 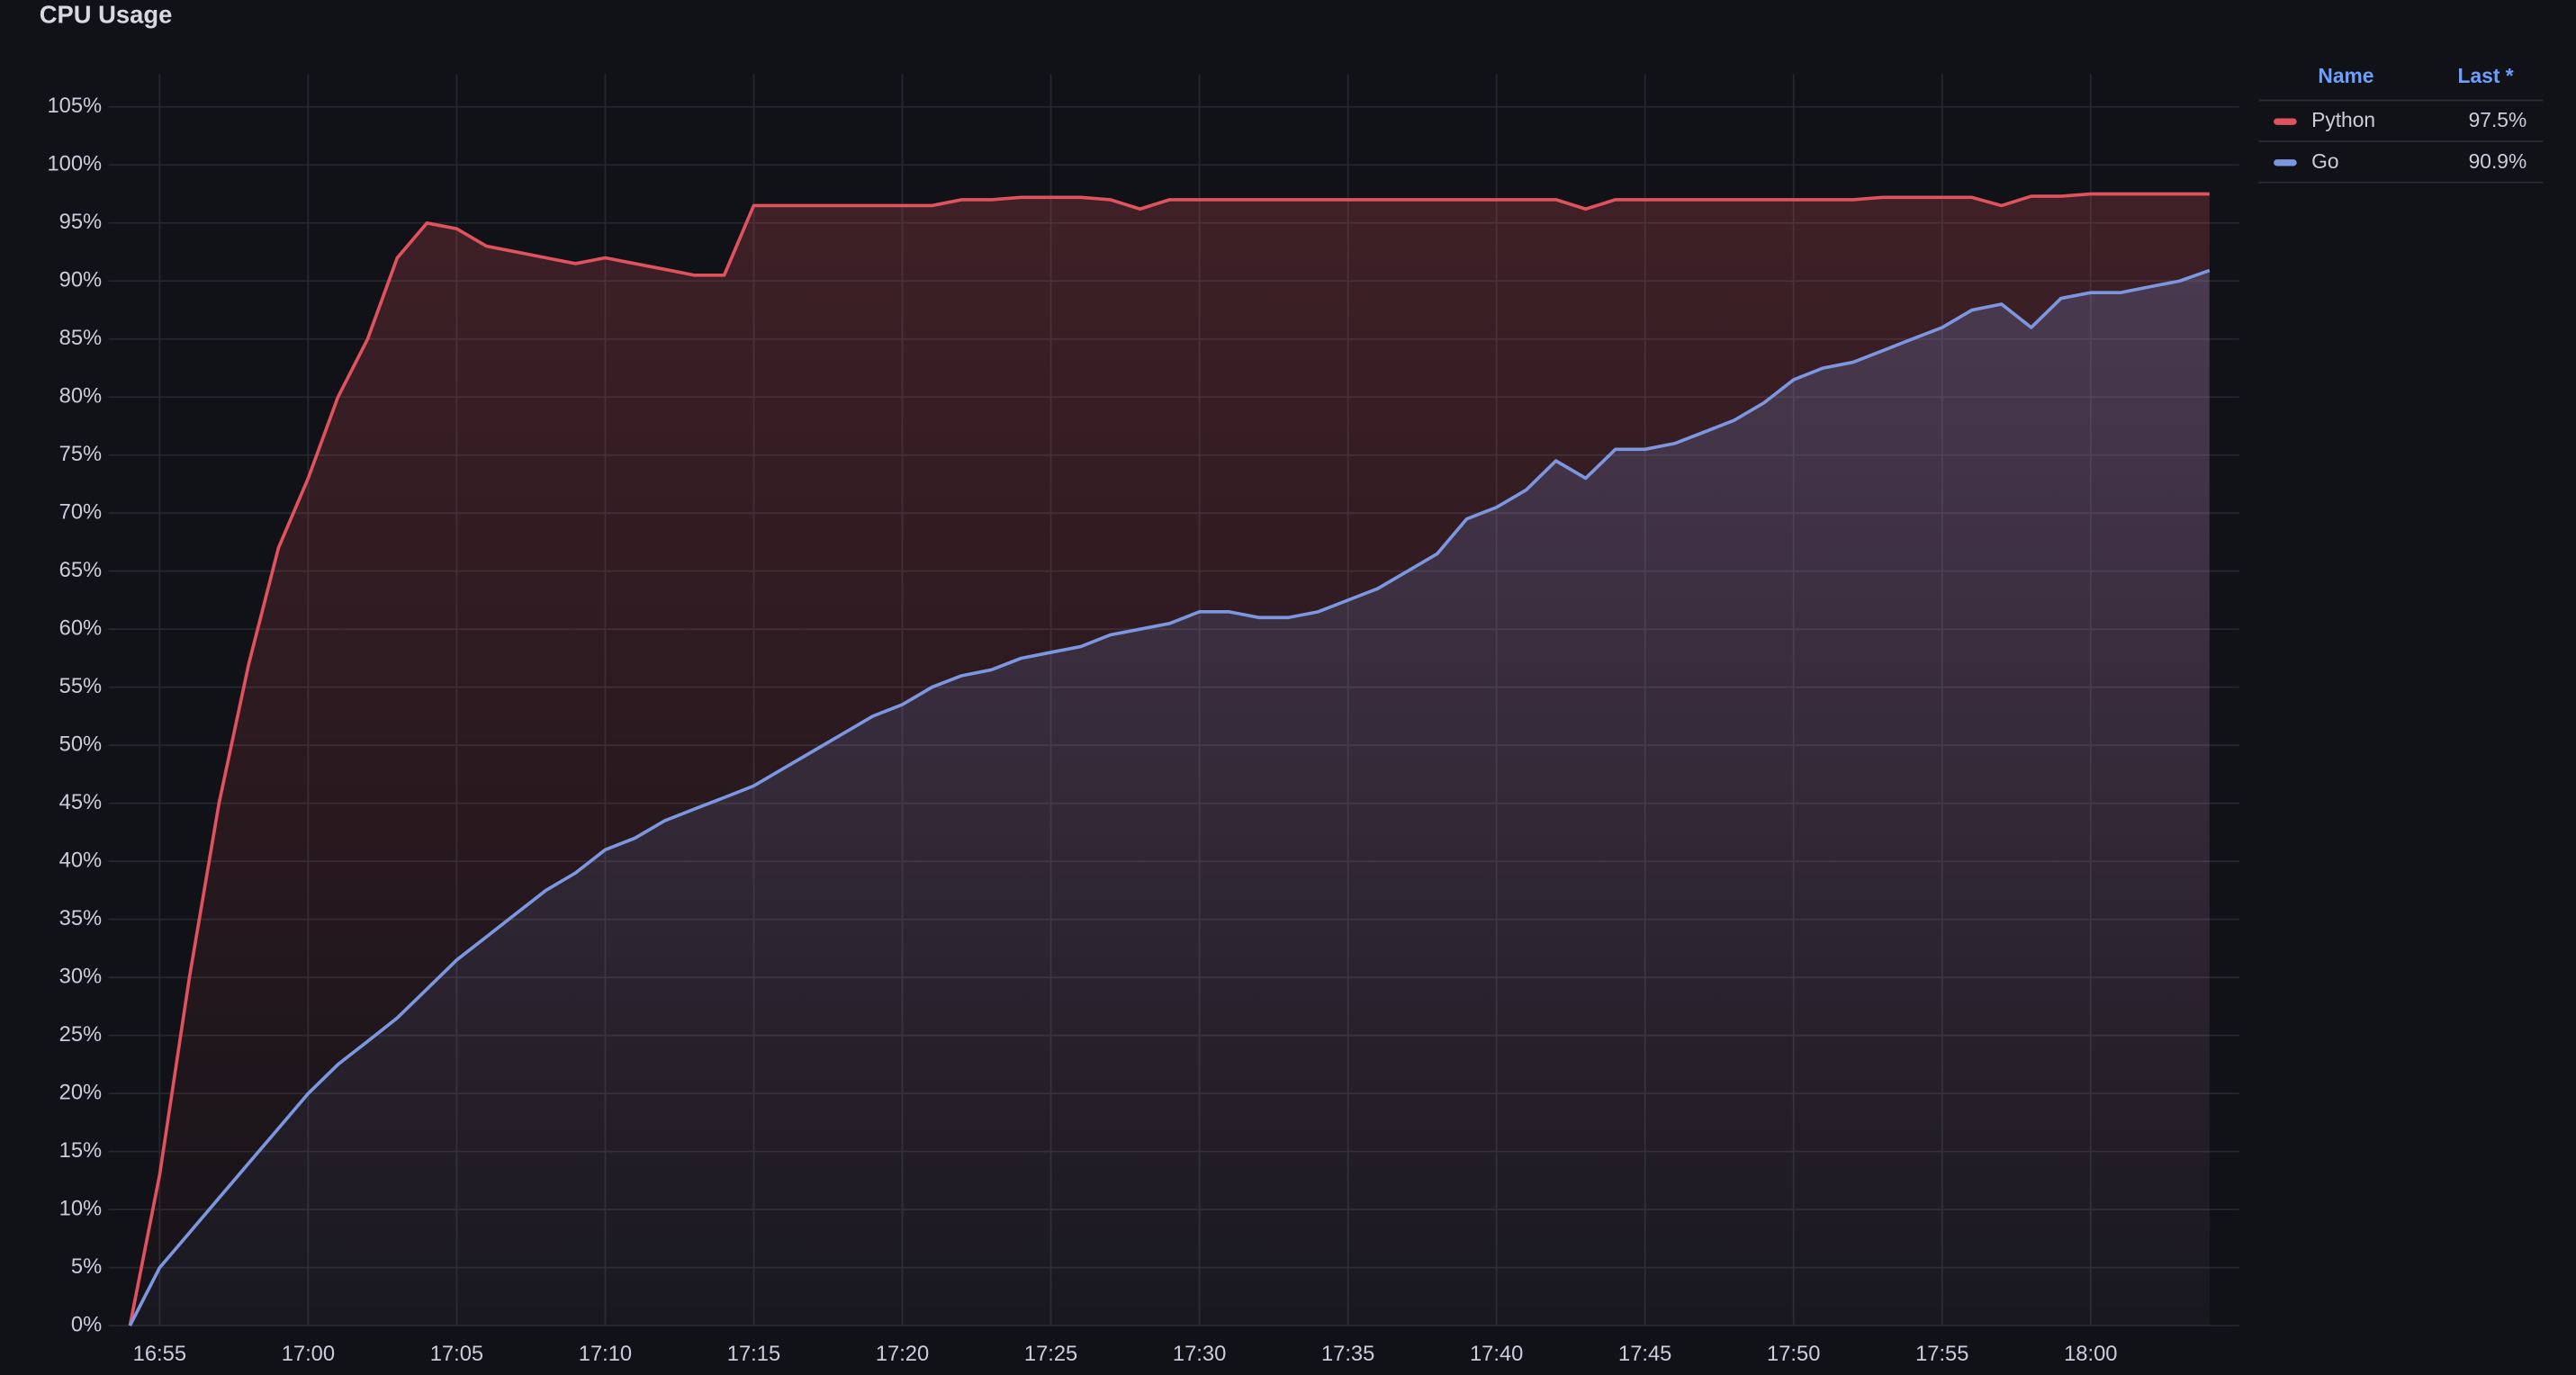 What do you see at coordinates (1050, 1354) in the screenshot?
I see `x-tick-label: 17:25` at bounding box center [1050, 1354].